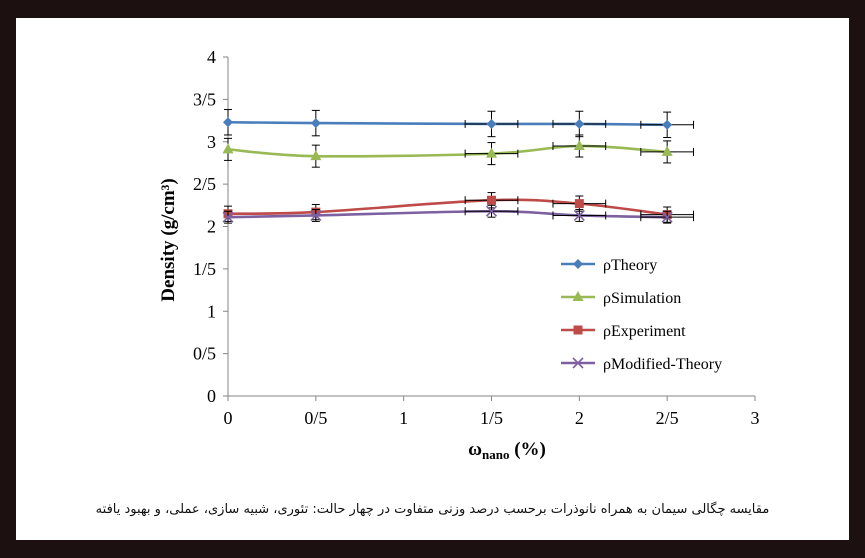 The image size is (865, 558). I want to click on legend-label: ρExperiment, so click(644, 331).